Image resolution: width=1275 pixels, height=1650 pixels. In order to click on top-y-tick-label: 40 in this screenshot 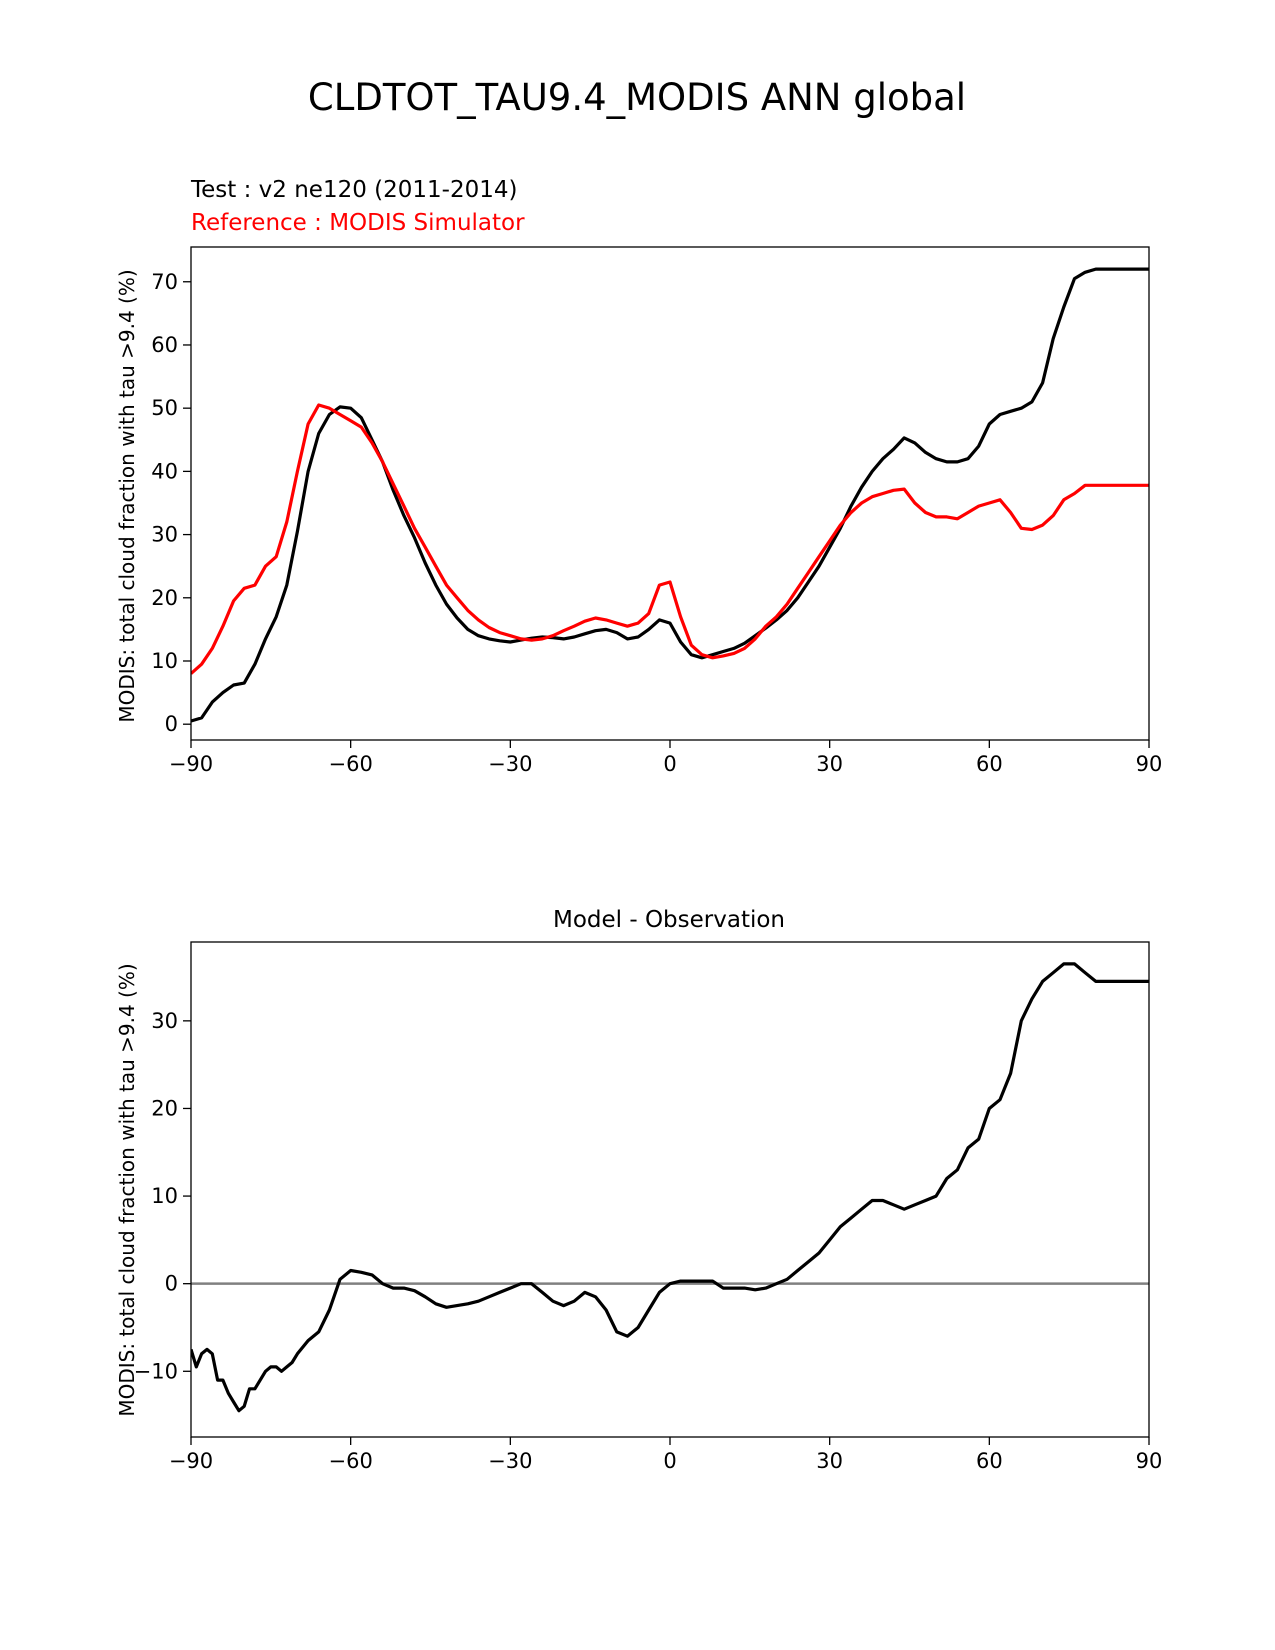, I will do `click(164, 471)`.